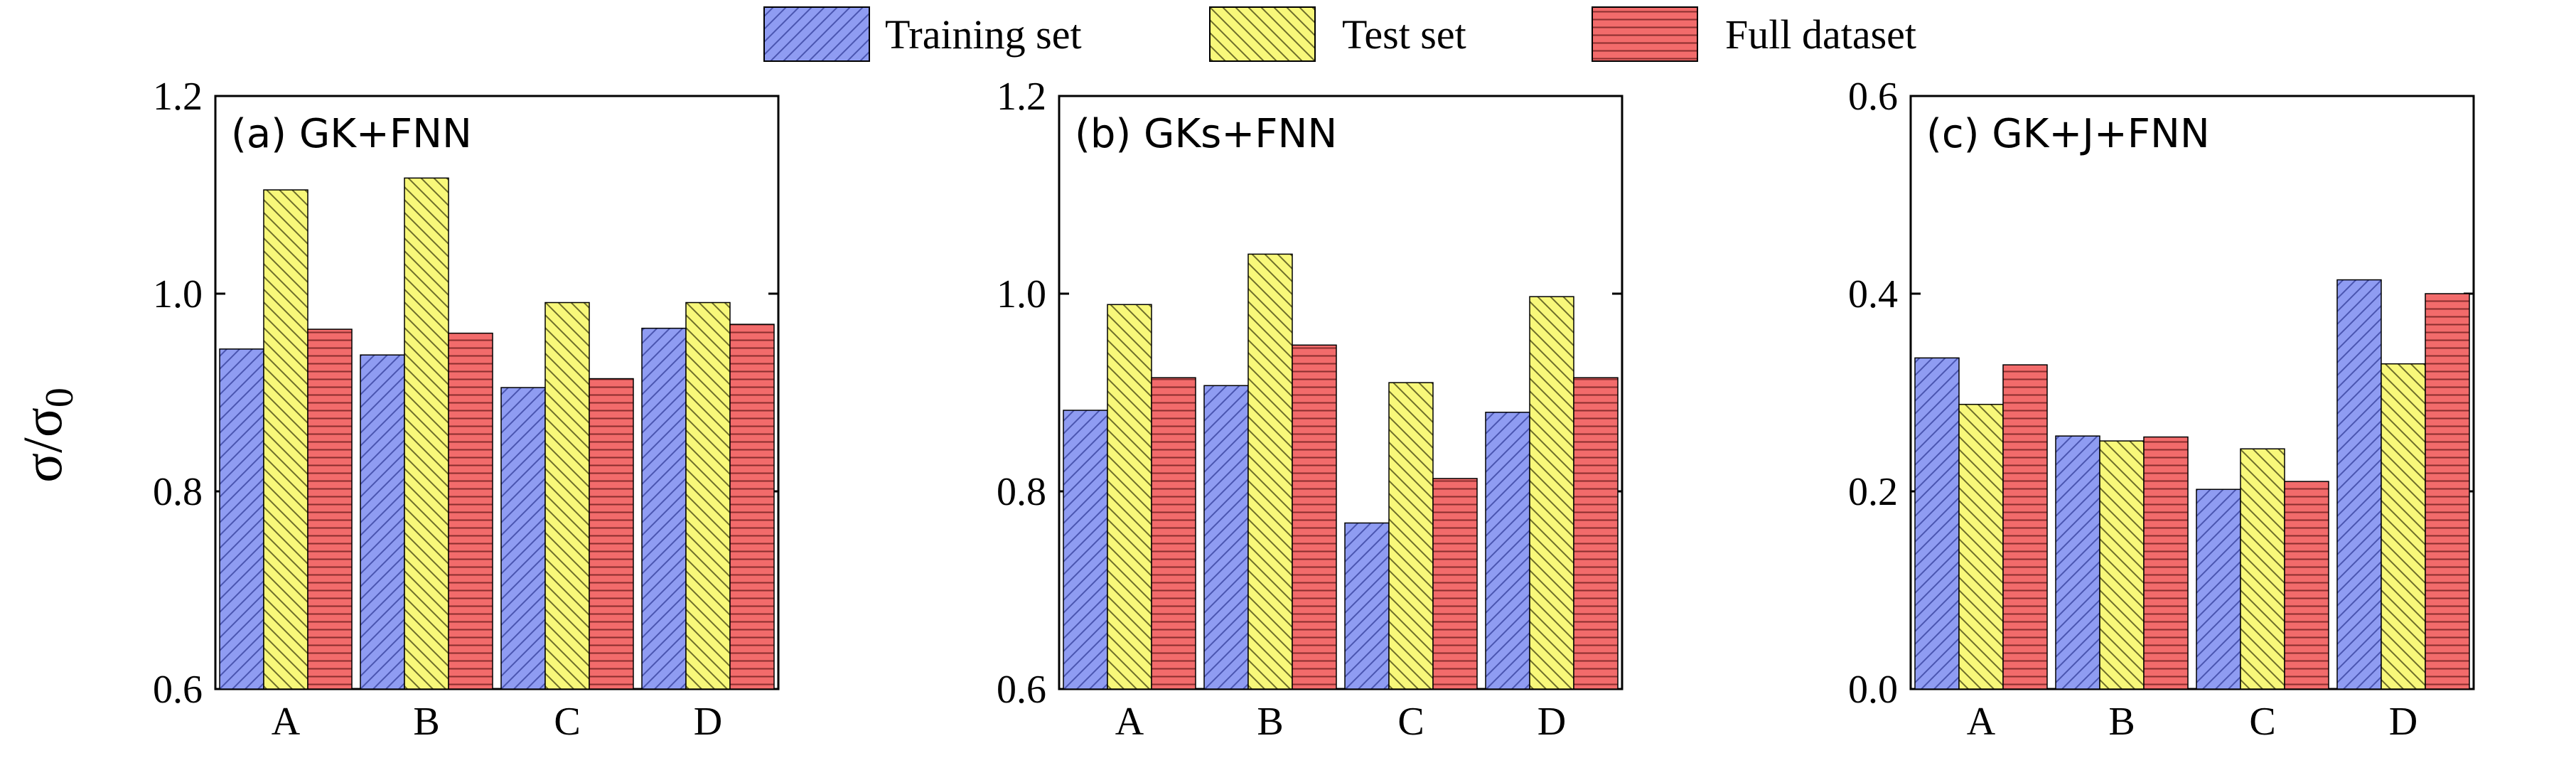 This screenshot has height=758, width=2576. I want to click on legend-swatch-full, so click(1645, 34).